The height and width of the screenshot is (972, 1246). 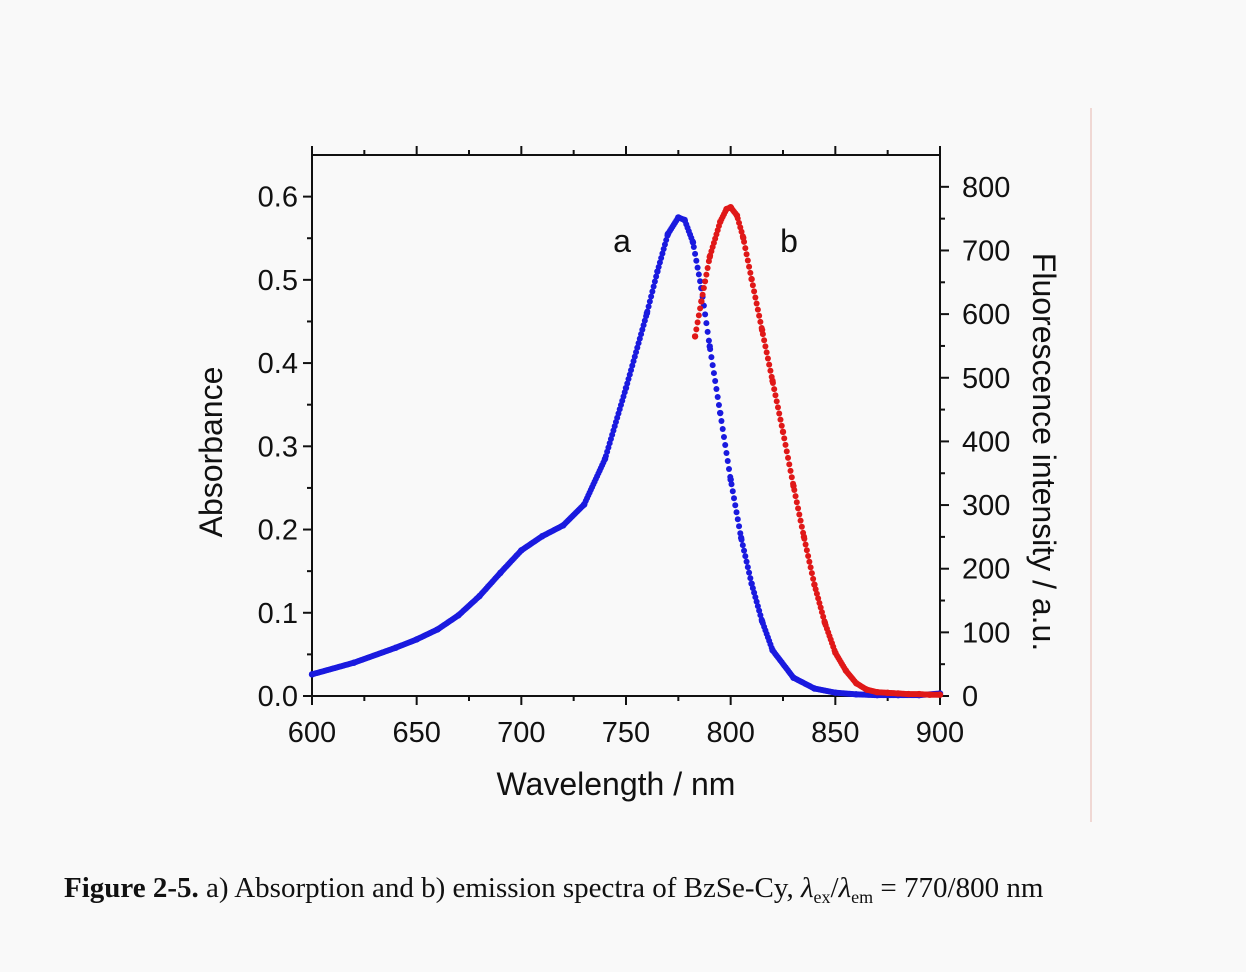 What do you see at coordinates (626, 733) in the screenshot?
I see `x-tick-label: 750` at bounding box center [626, 733].